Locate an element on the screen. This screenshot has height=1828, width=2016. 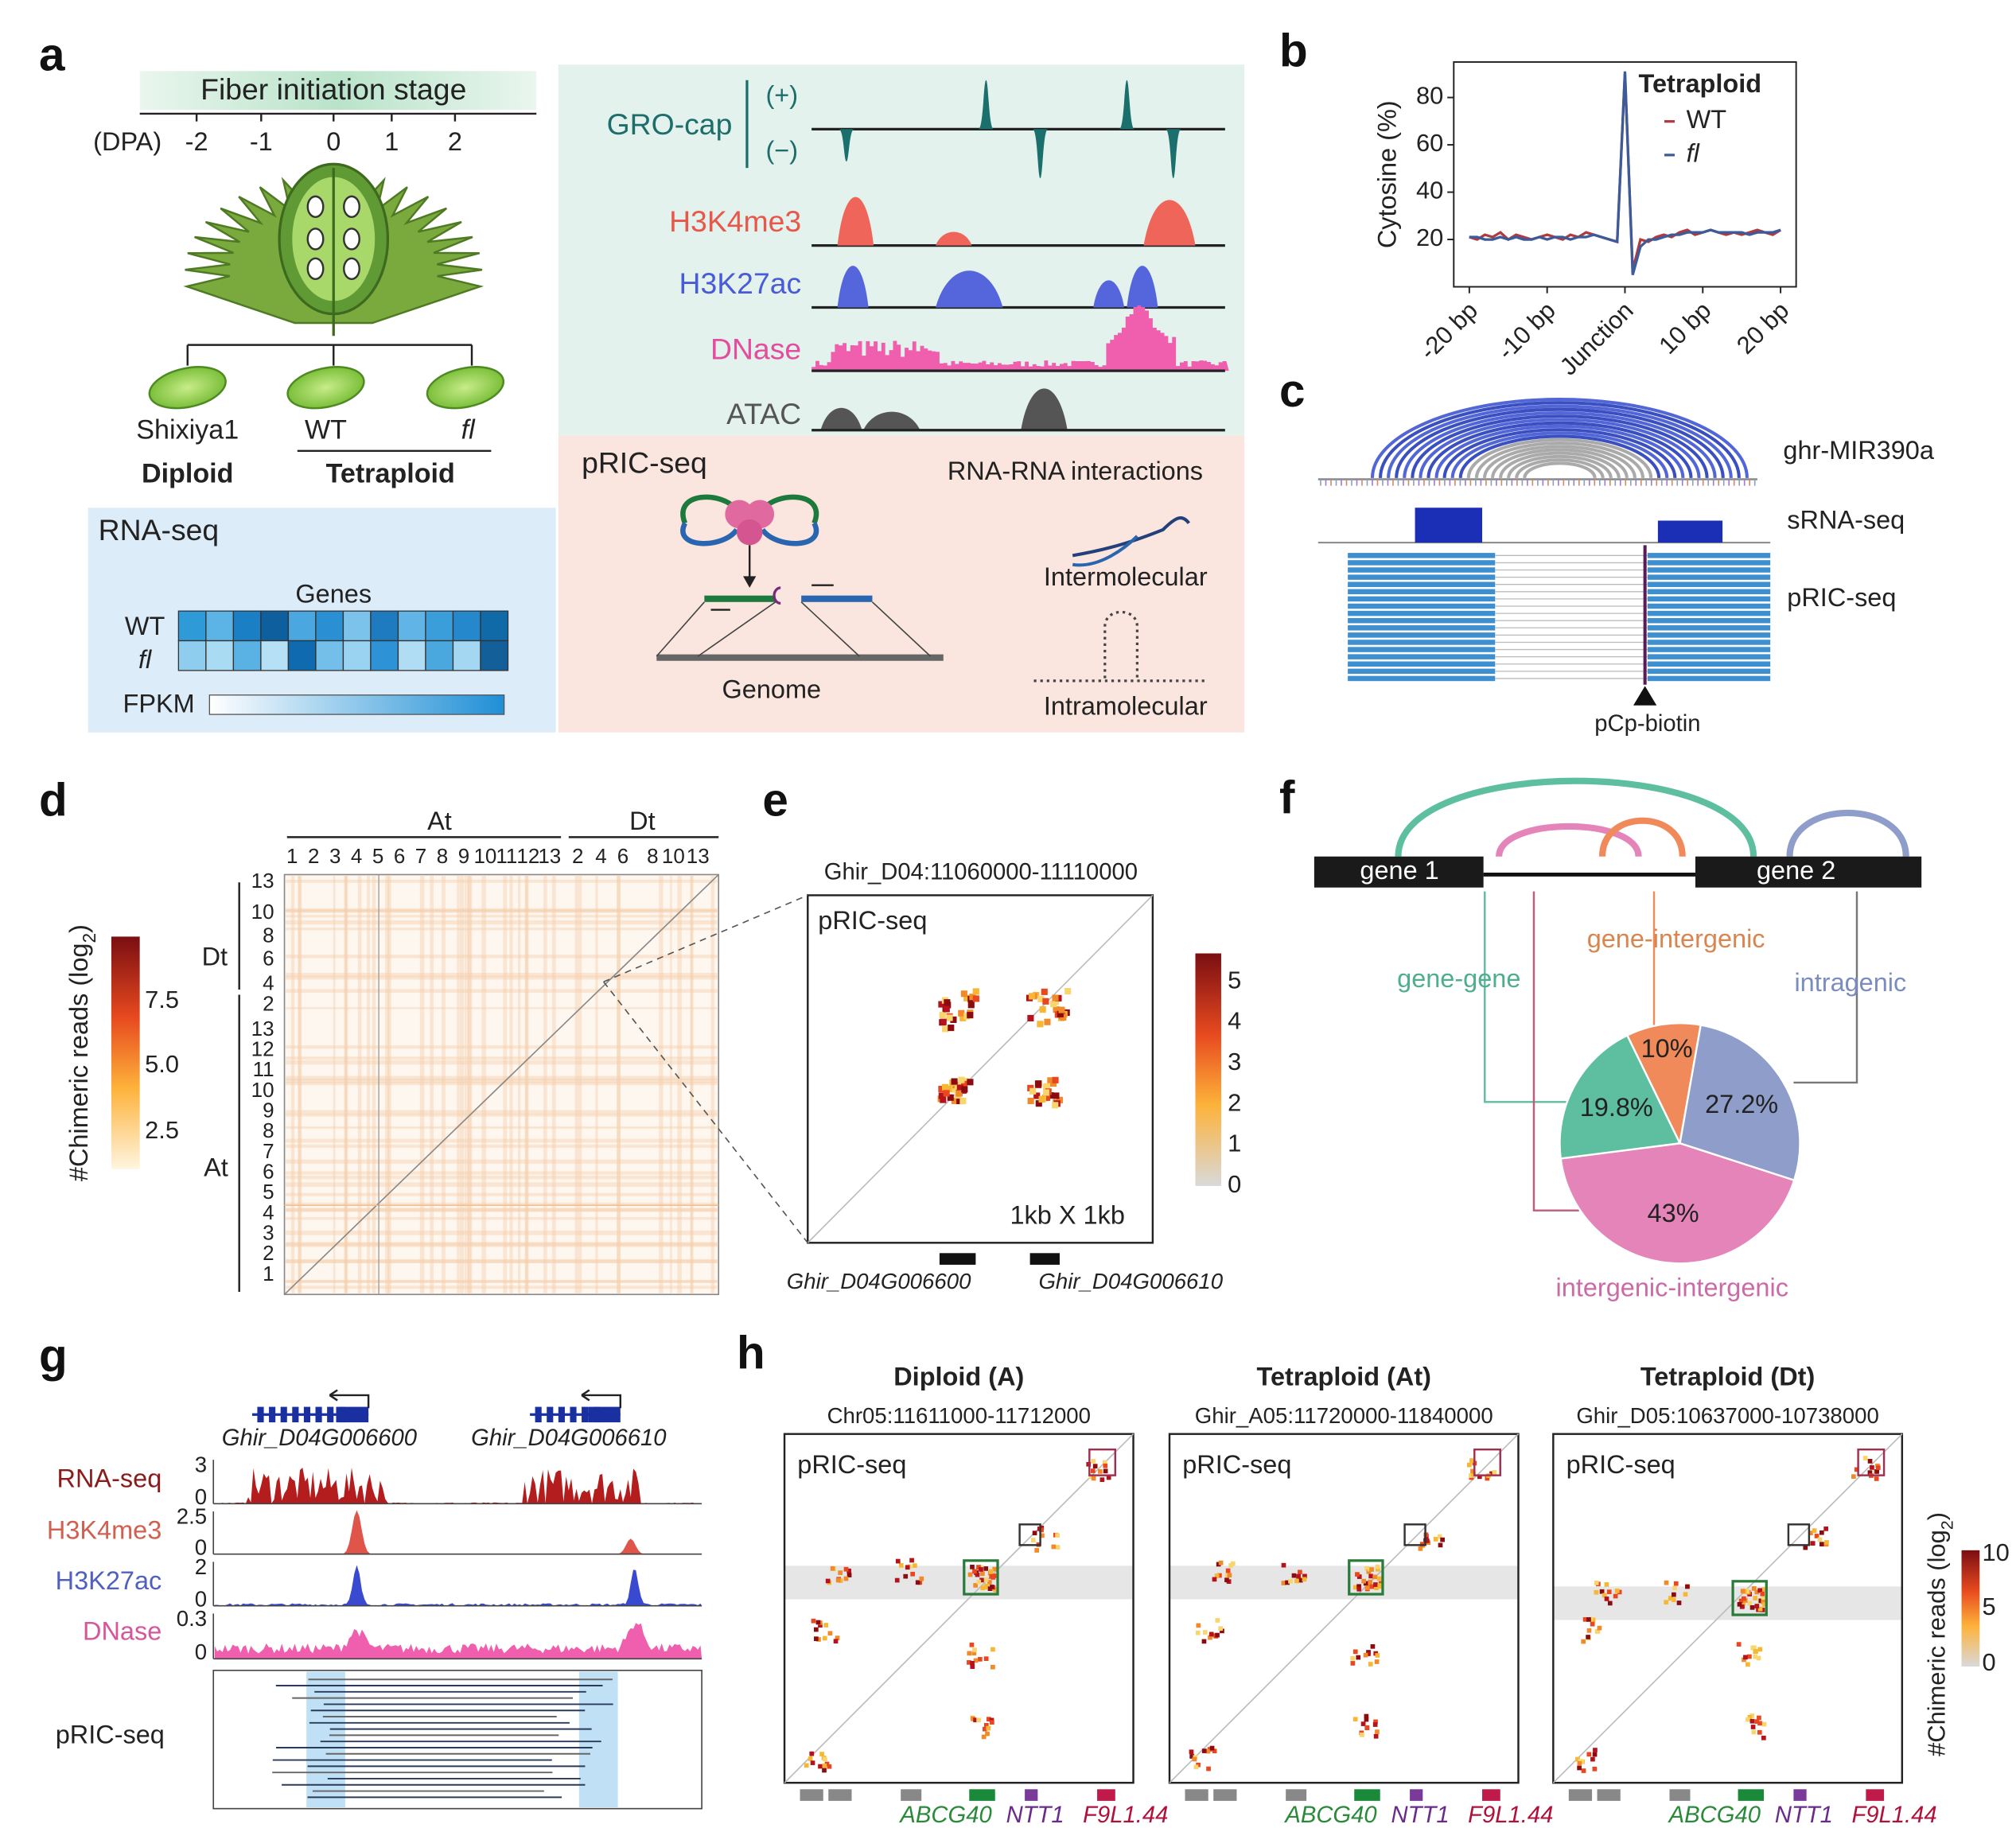
label: 5 is located at coordinates (1989, 1606).